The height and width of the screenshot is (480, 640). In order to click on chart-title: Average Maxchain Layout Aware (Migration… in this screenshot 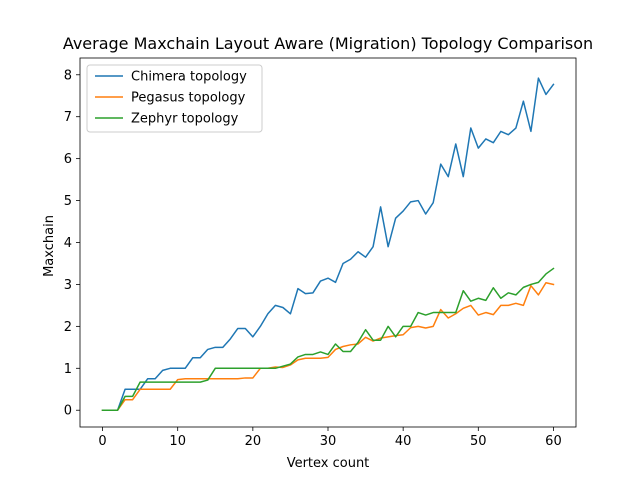, I will do `click(328, 43)`.